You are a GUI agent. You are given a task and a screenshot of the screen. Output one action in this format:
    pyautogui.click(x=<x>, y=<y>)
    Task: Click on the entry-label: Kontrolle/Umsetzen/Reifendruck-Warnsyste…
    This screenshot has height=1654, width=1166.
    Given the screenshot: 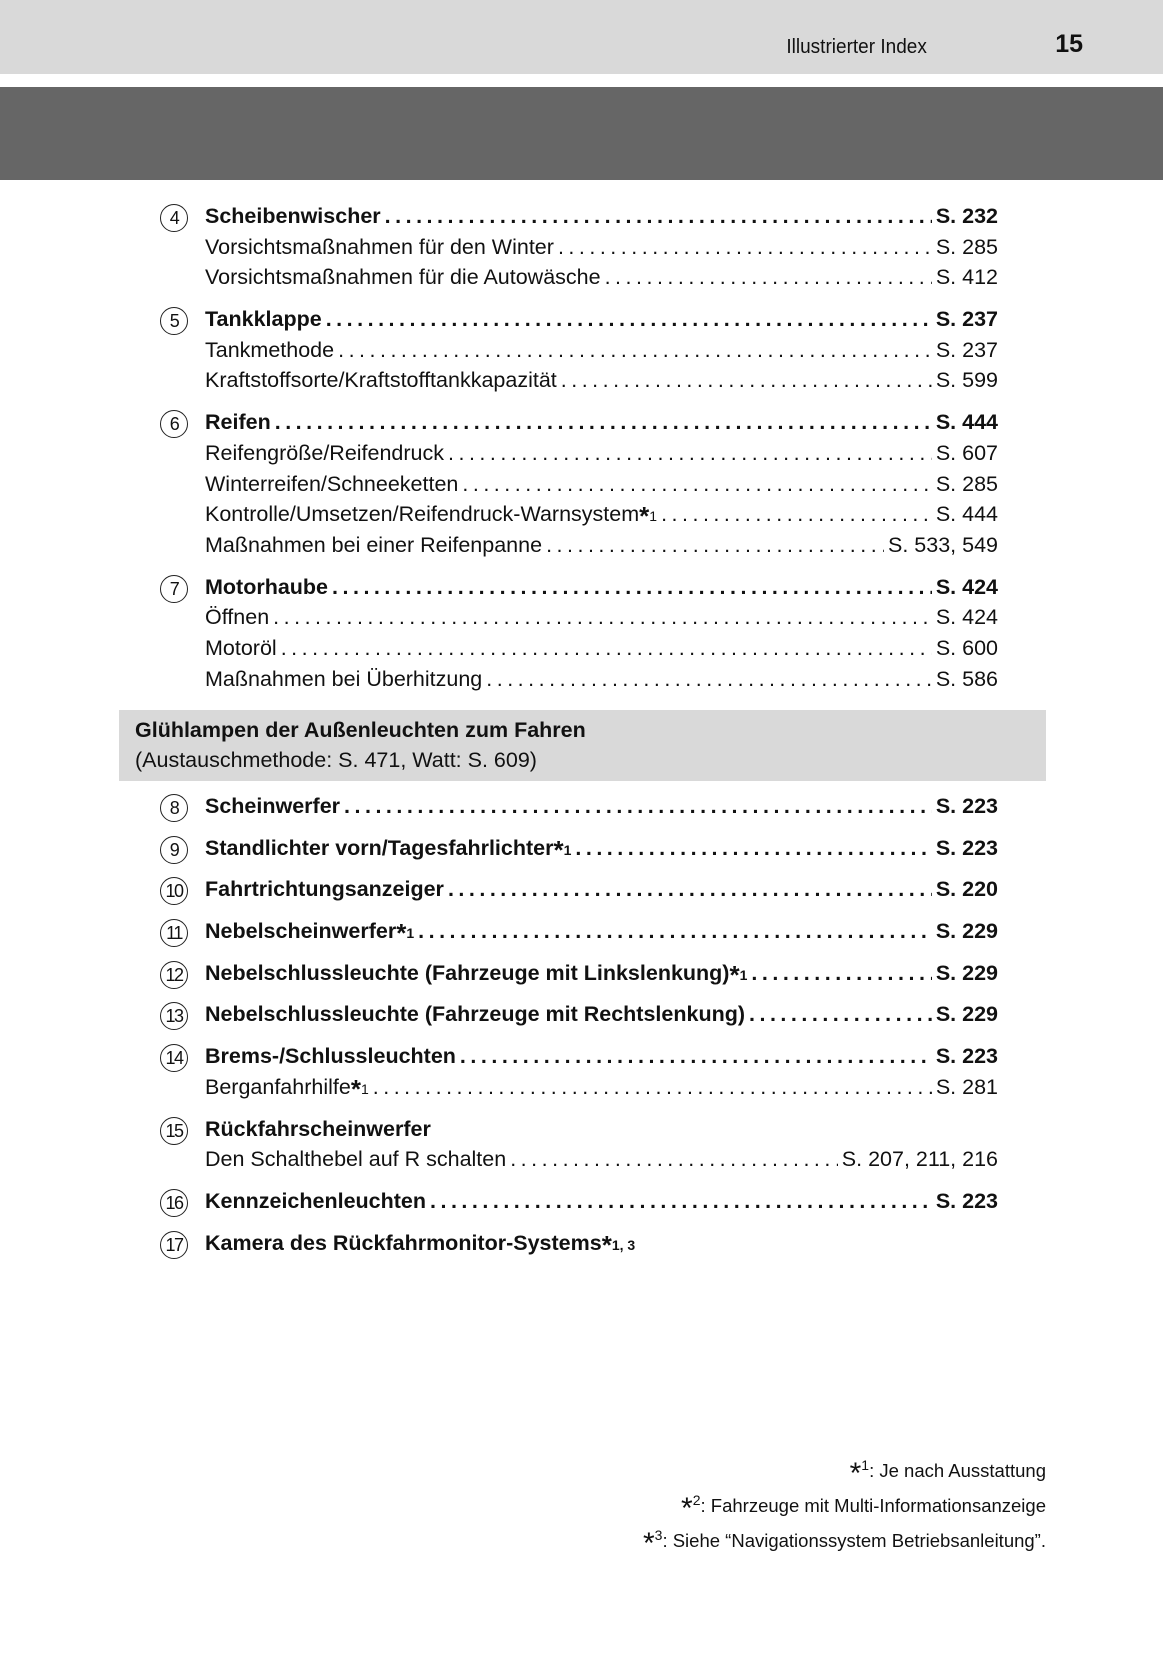 What is the action you would take?
    pyautogui.click(x=422, y=514)
    